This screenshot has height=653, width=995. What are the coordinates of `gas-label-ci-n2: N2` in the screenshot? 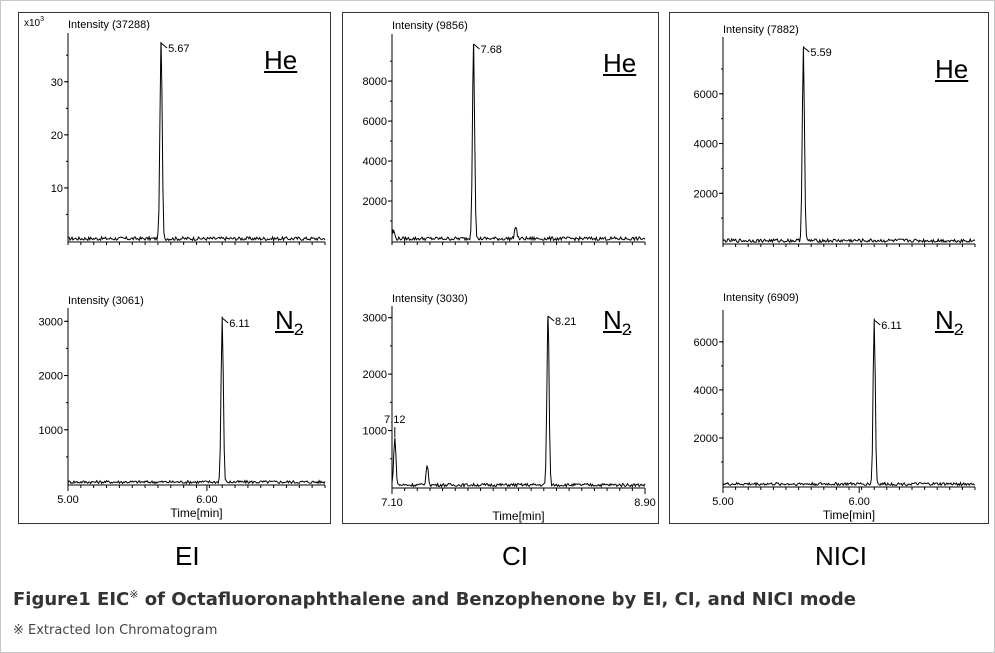 It's located at (617, 322).